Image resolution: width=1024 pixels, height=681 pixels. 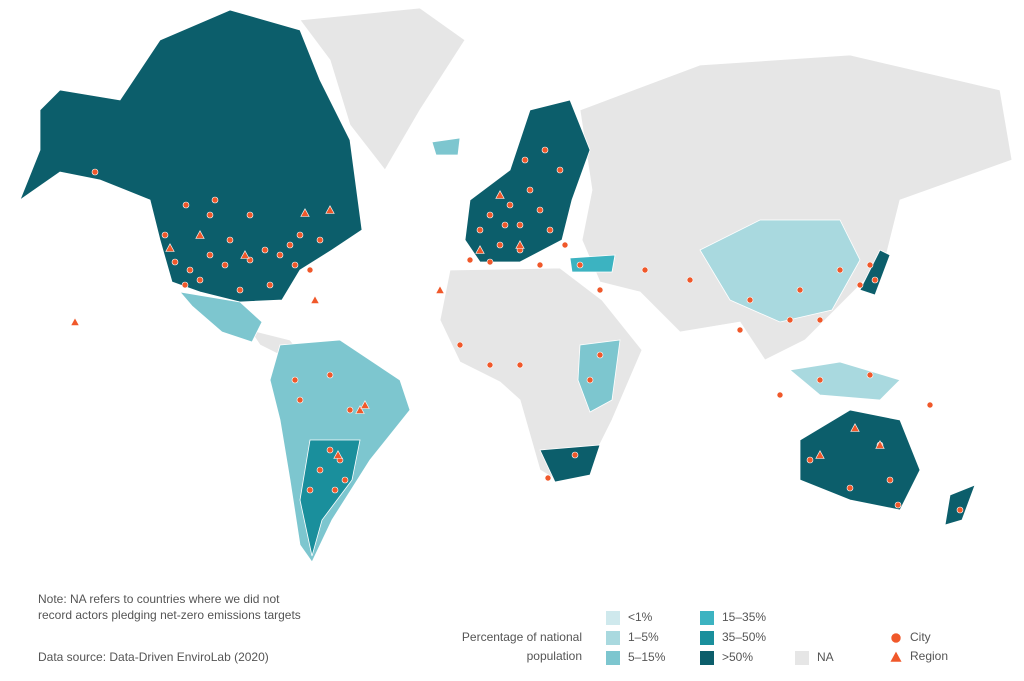 What do you see at coordinates (744, 617) in the screenshot?
I see `legend-label: 15–35%` at bounding box center [744, 617].